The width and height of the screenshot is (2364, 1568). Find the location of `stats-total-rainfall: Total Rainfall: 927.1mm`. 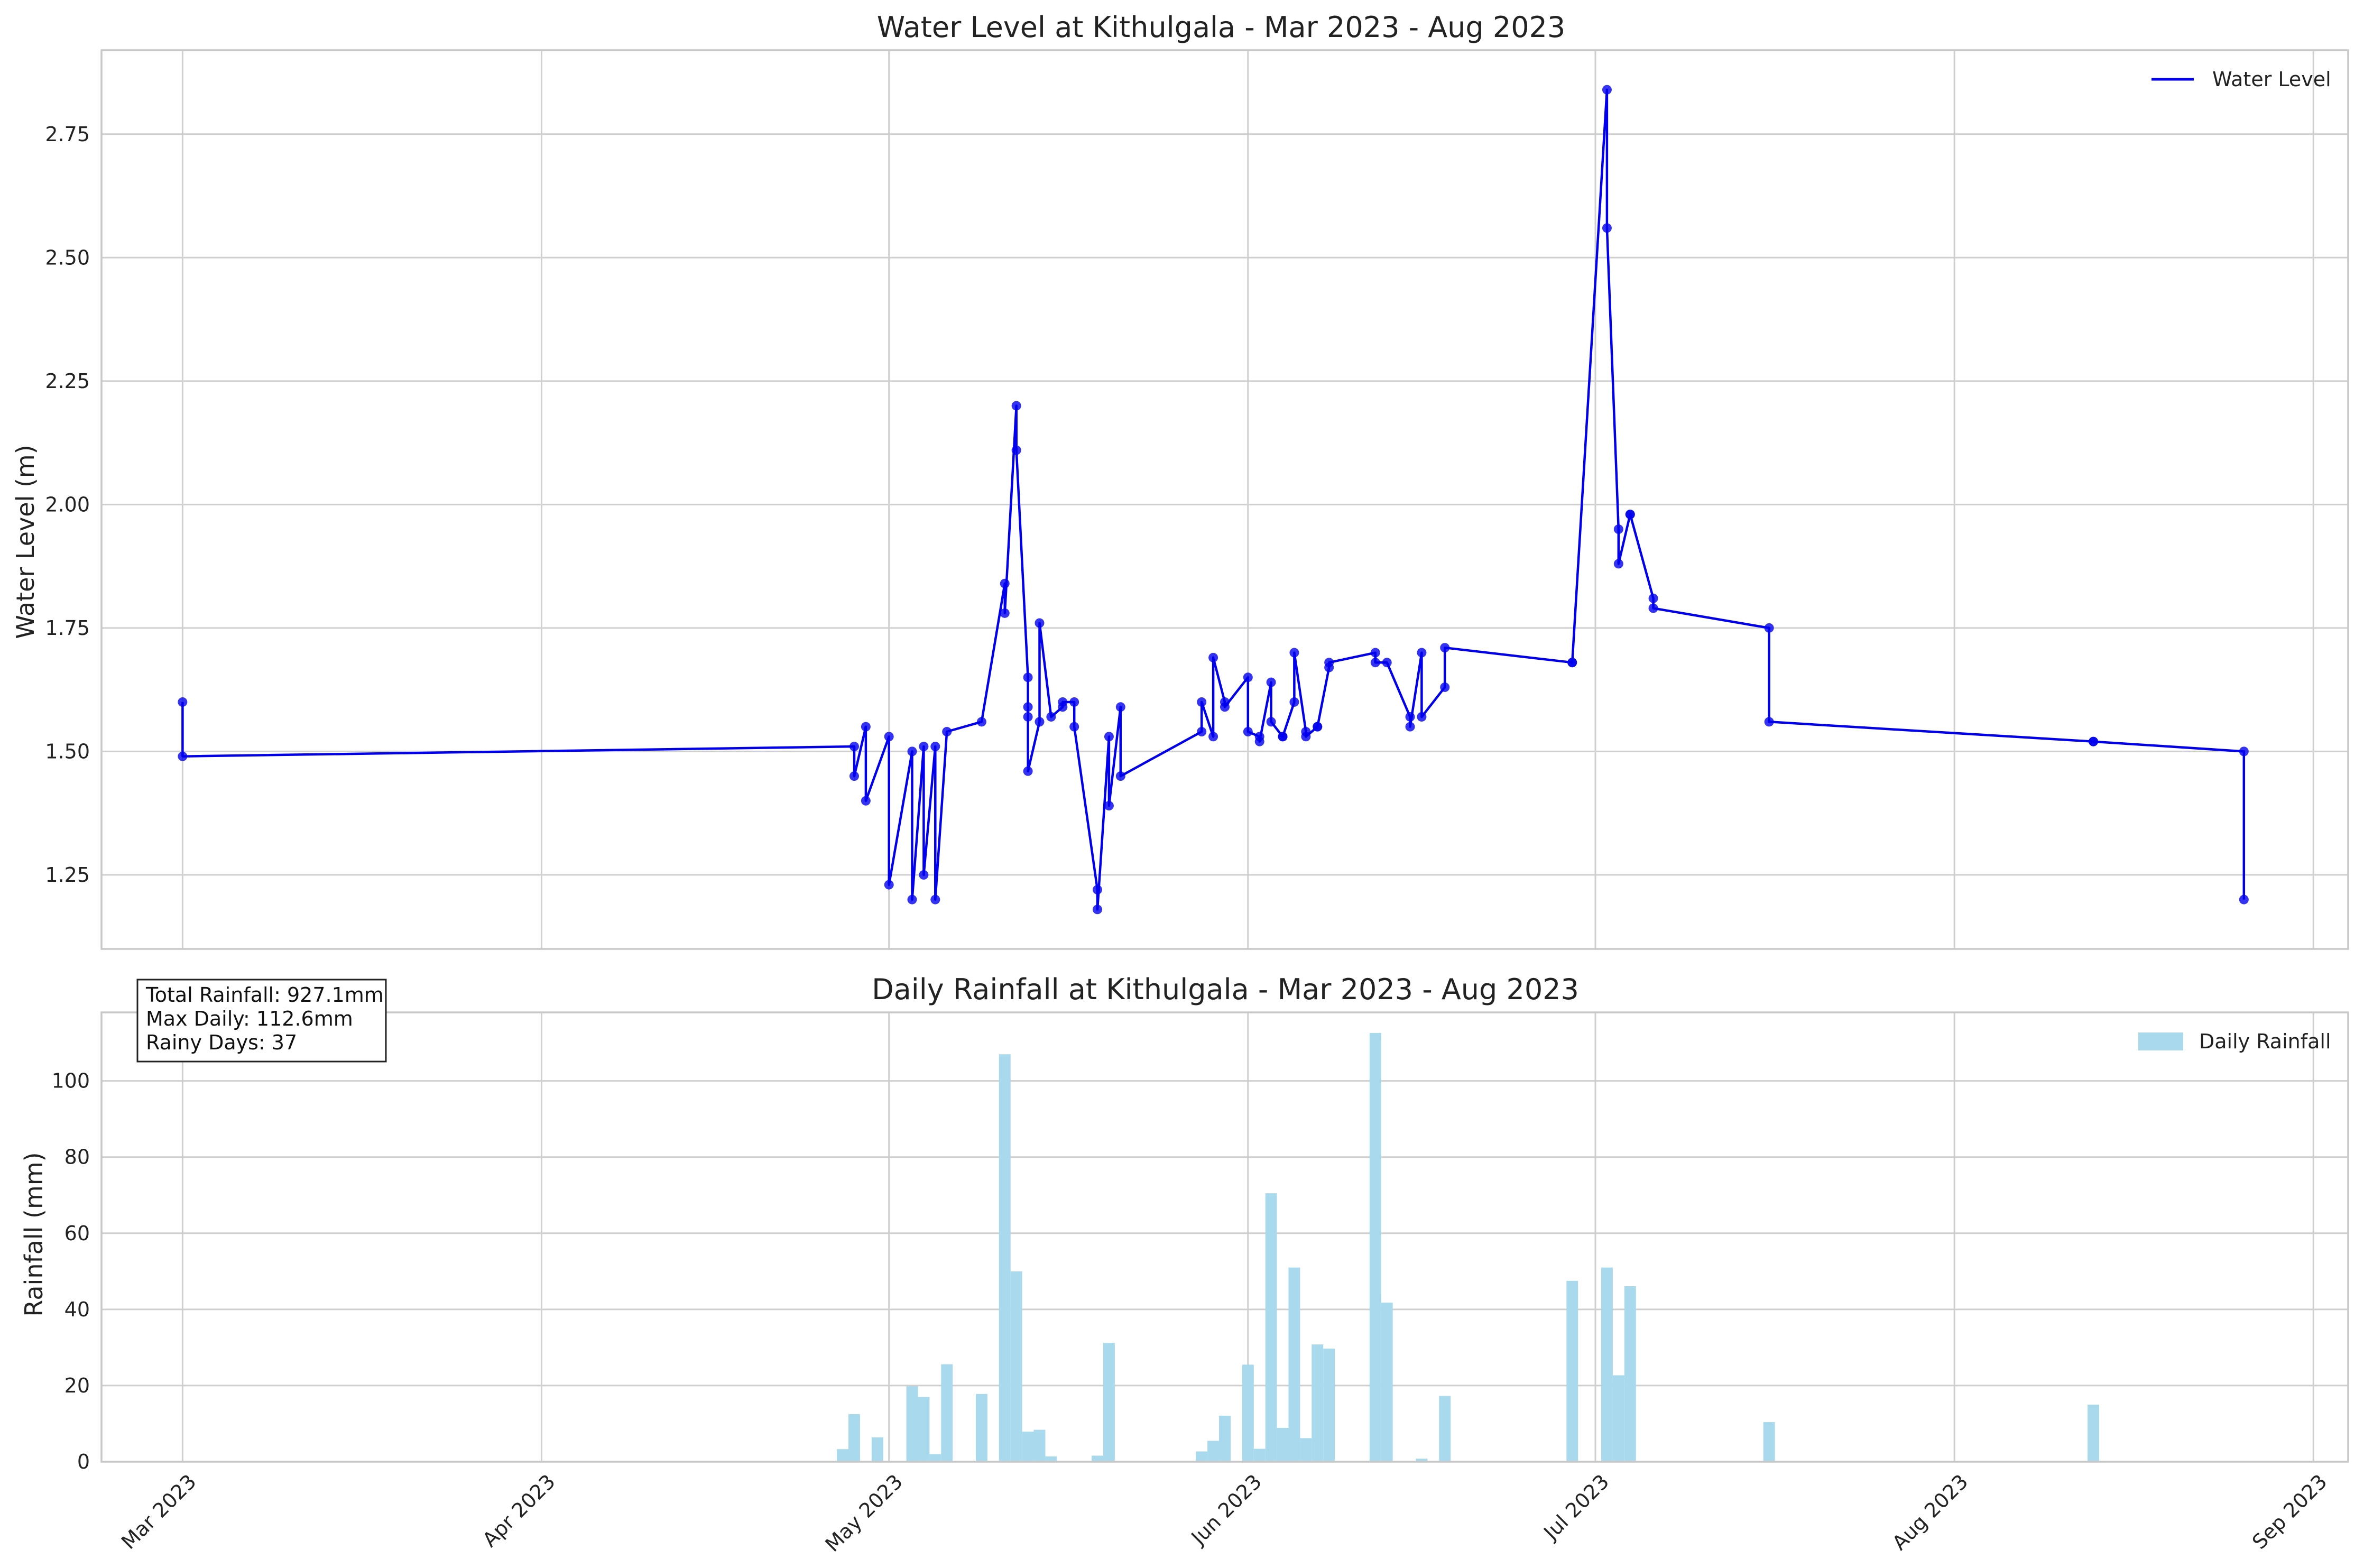

stats-total-rainfall: Total Rainfall: 927.1mm is located at coordinates (264, 995).